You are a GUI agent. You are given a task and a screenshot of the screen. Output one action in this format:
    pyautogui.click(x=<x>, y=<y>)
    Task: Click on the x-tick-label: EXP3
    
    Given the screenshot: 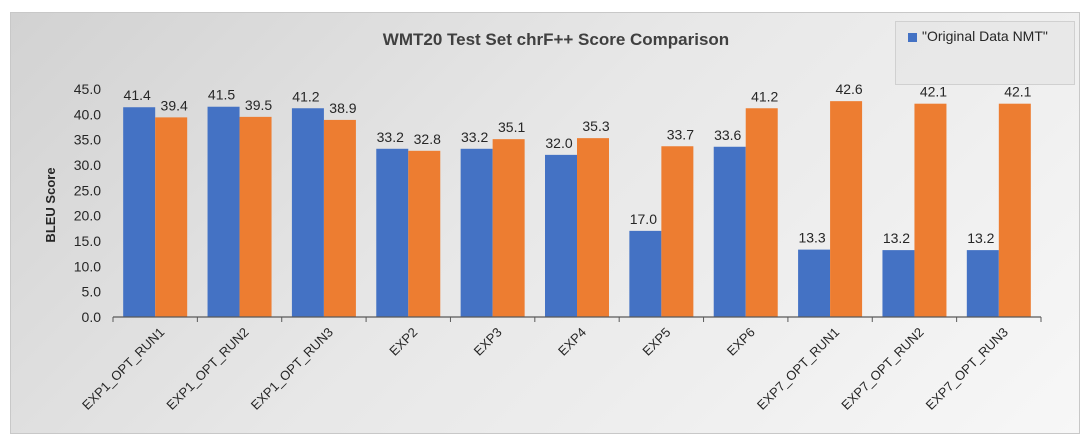 What is the action you would take?
    pyautogui.click(x=488, y=342)
    